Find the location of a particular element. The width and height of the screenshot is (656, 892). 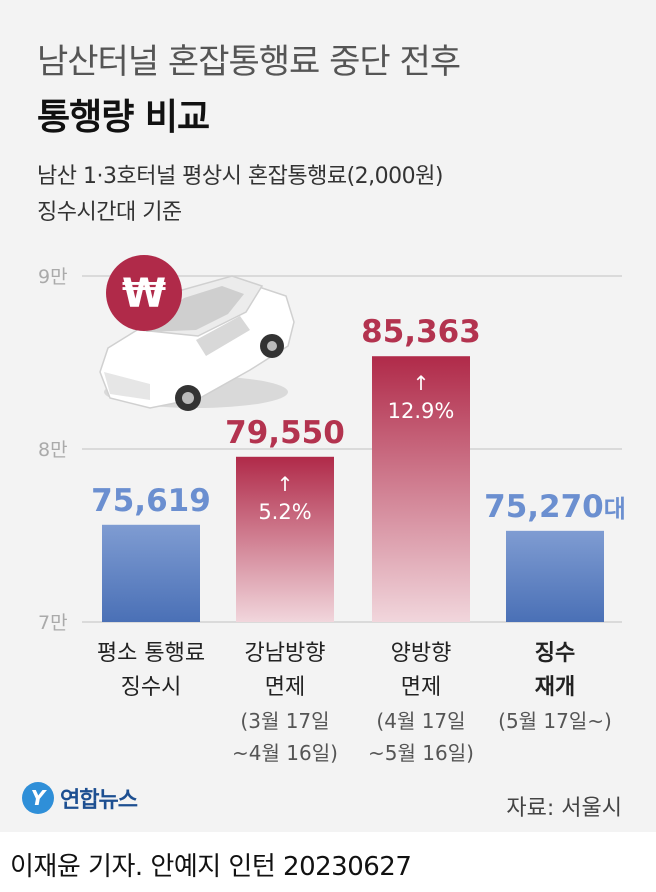

car-icon is located at coordinates (197, 343).